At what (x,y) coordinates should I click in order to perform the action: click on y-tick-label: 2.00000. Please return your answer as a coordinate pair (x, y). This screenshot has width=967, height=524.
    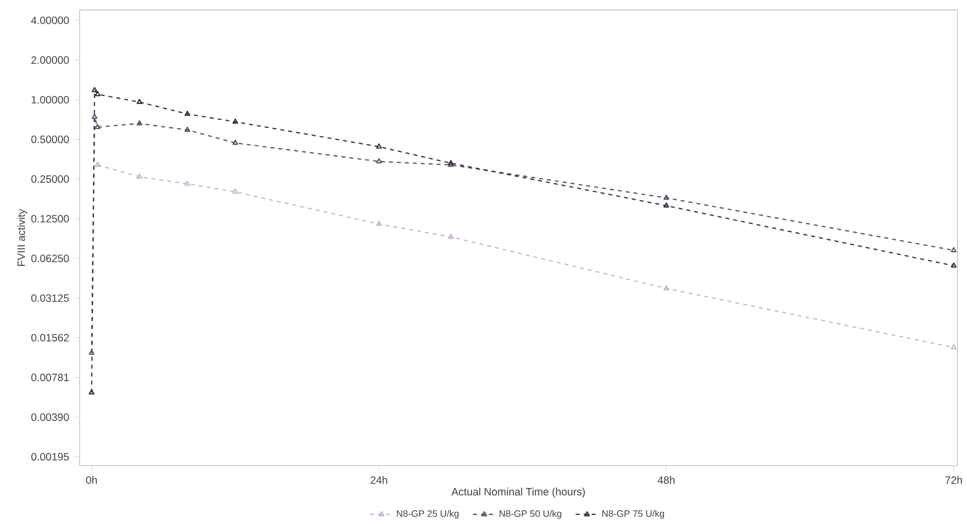
    Looking at the image, I should click on (50, 60).